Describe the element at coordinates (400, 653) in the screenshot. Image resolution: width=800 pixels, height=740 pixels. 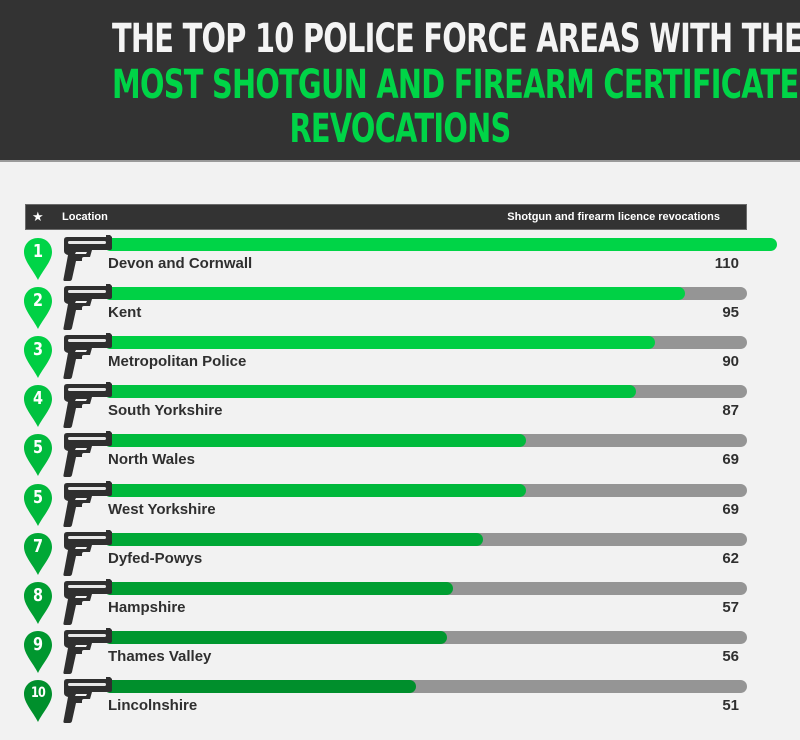
I see `table-row: 9 Thames Valley 56` at that location.